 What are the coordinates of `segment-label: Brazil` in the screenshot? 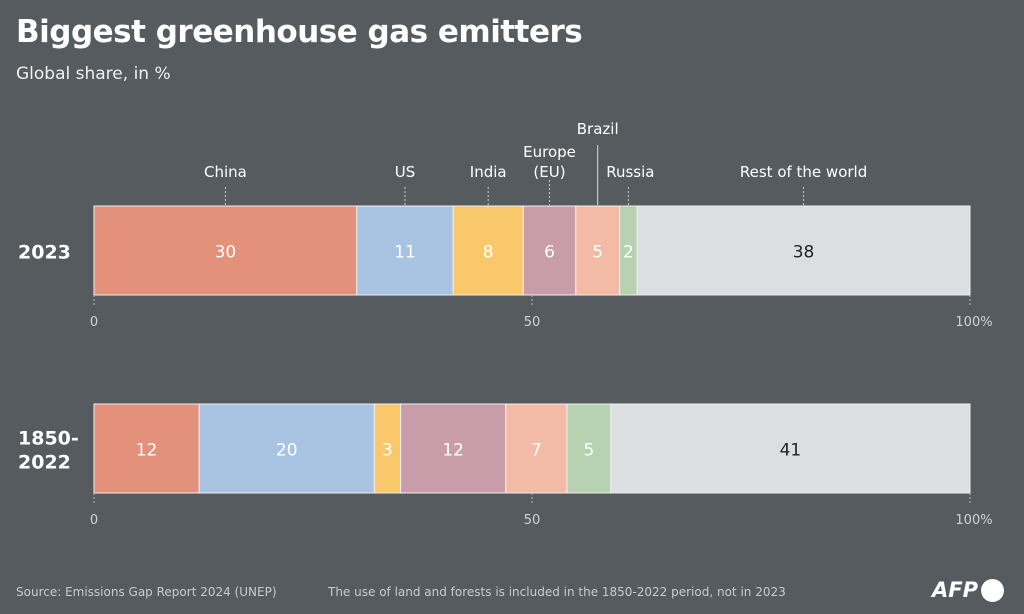 It's located at (598, 129).